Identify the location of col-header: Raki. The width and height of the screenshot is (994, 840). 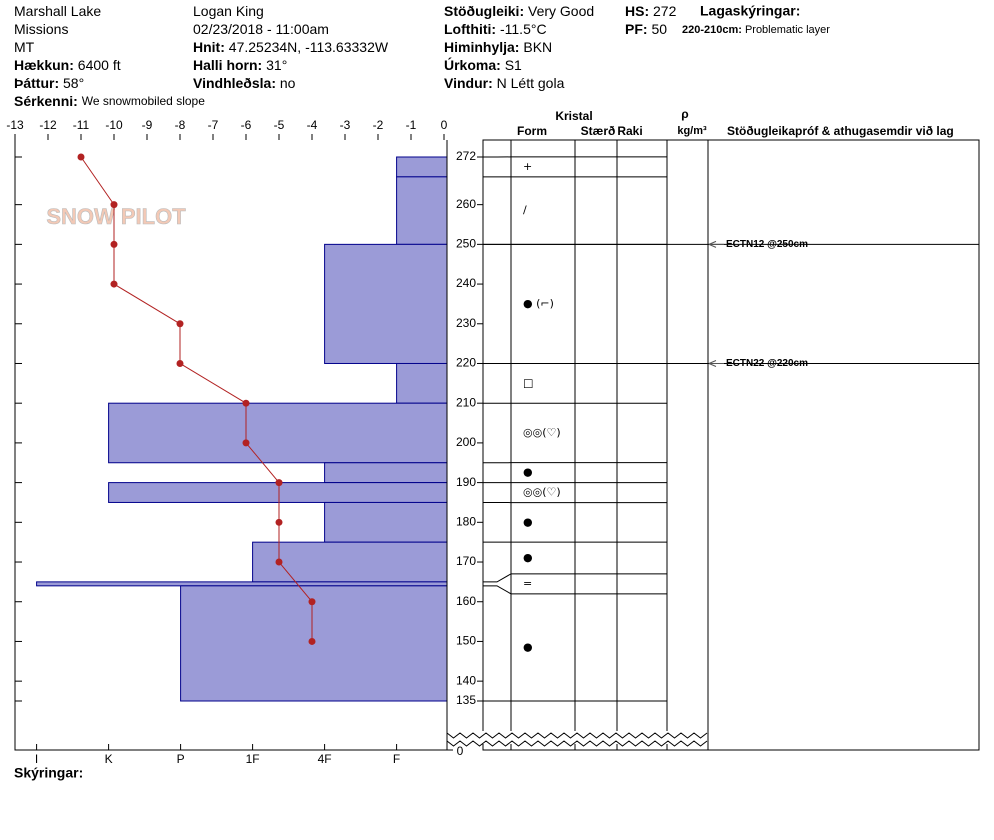
(629, 131).